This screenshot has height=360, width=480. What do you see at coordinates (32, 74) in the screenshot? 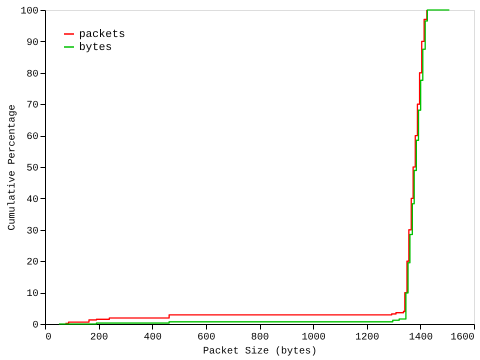
I see `y-tick-label: 80` at bounding box center [32, 74].